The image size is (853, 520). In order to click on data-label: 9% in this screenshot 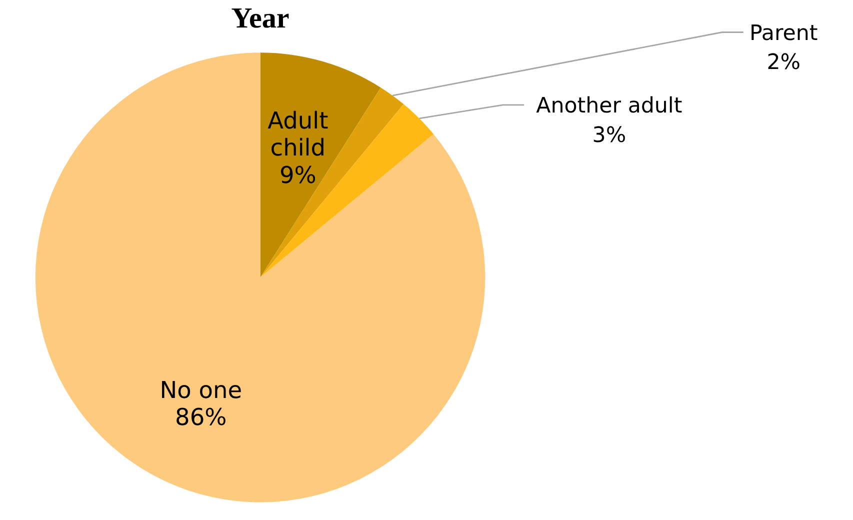, I will do `click(297, 175)`.